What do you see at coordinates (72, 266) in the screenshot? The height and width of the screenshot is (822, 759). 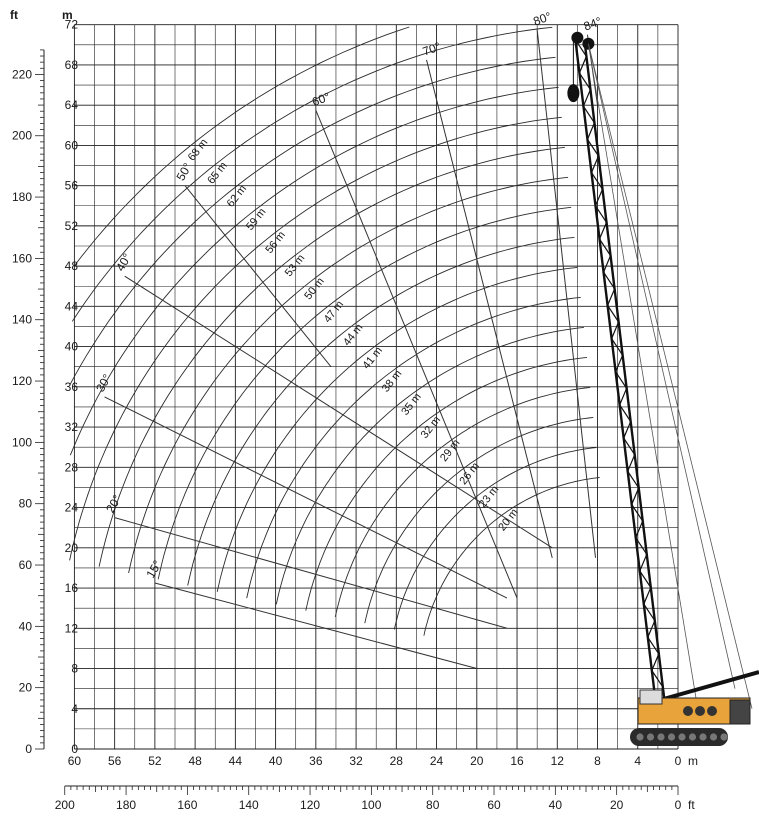 I see `y-tick-label-m: 48` at bounding box center [72, 266].